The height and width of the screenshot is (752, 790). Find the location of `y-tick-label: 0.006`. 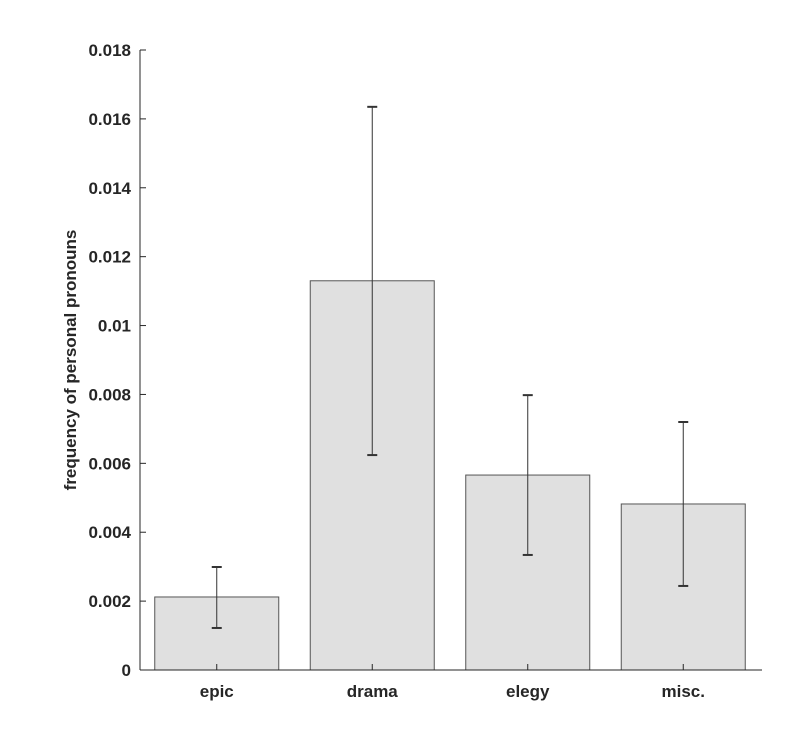

y-tick-label: 0.006 is located at coordinates (109, 463).